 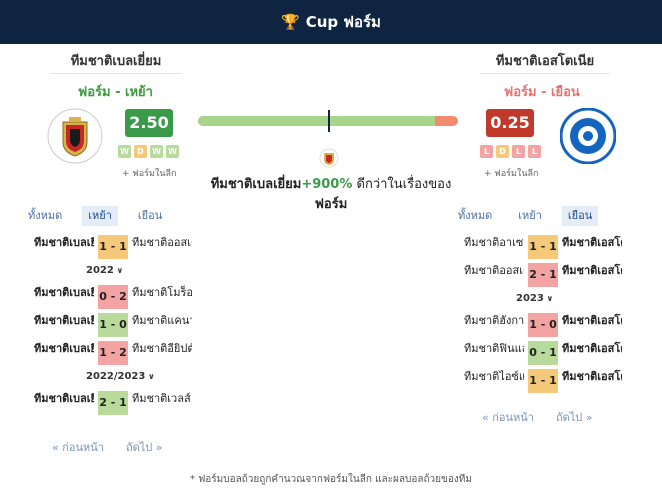 What do you see at coordinates (494, 270) in the screenshot?
I see `home-team: ทีมชาติออสเตรีย` at bounding box center [494, 270].